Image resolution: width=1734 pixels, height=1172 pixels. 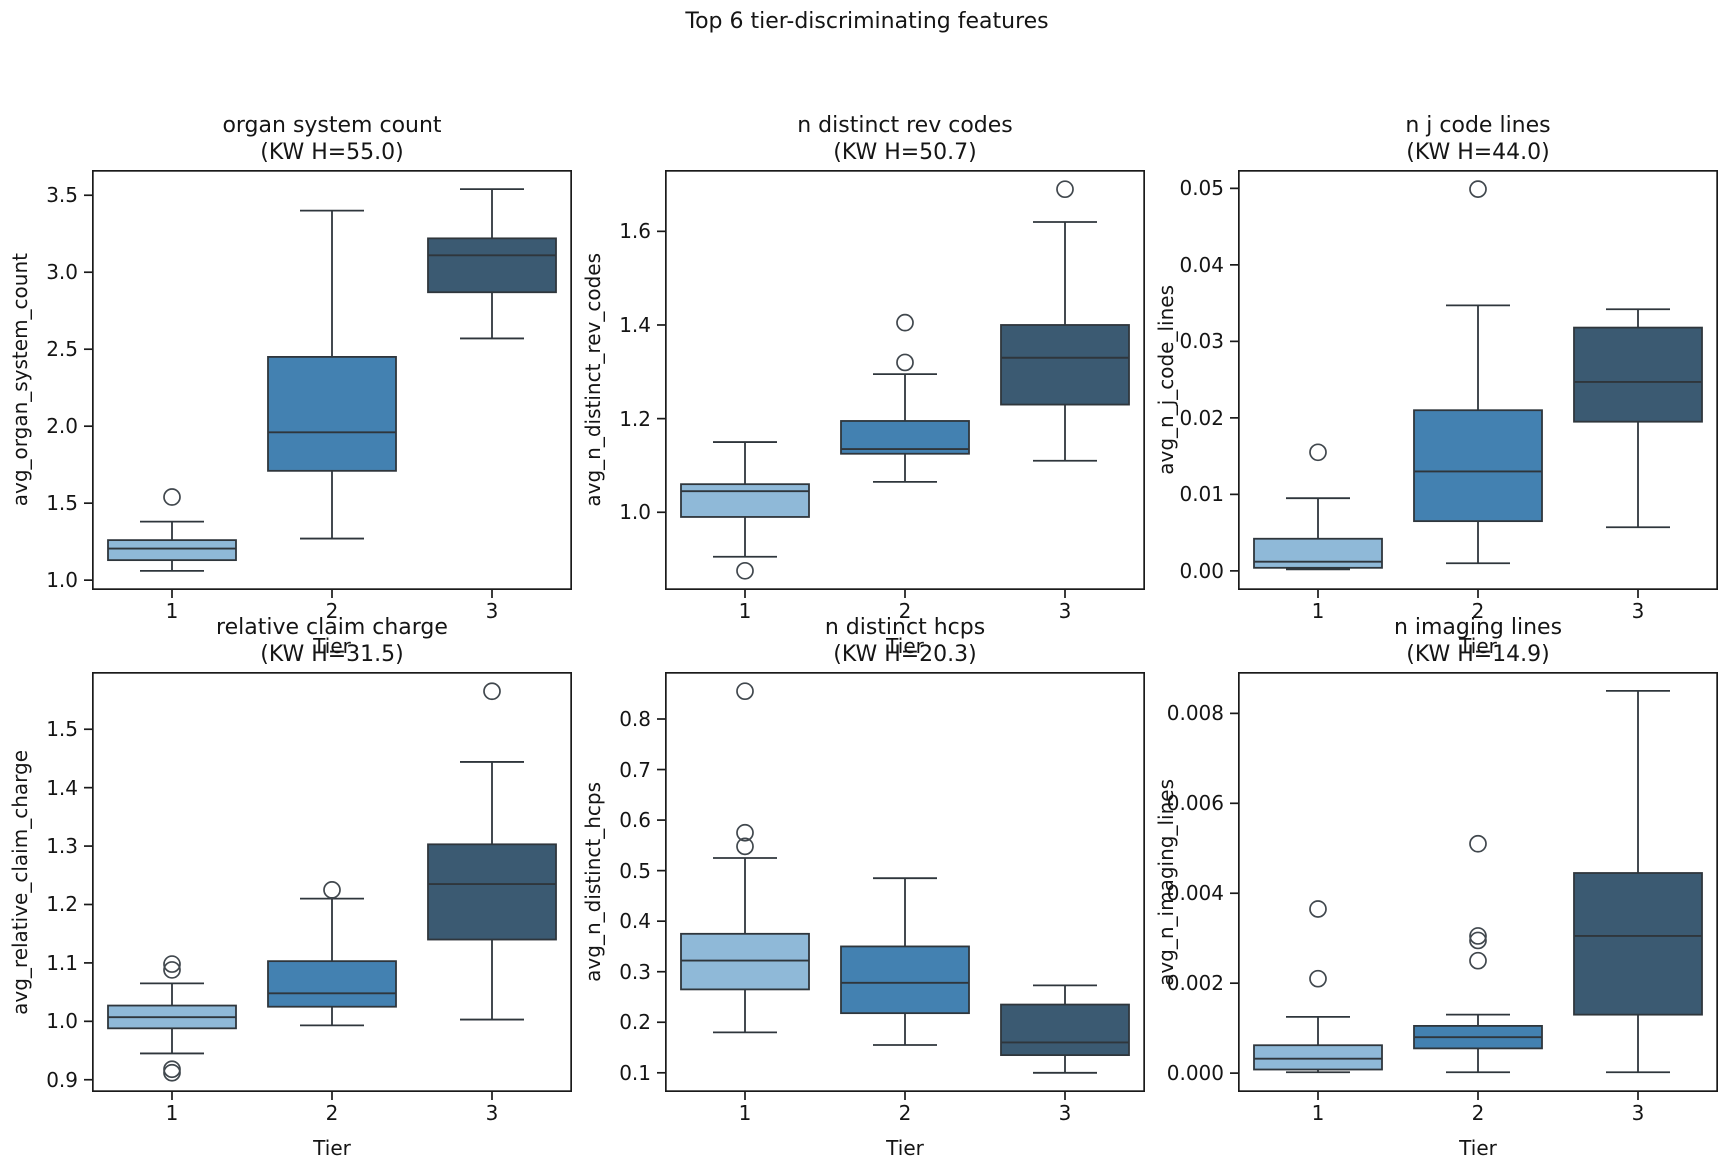 What do you see at coordinates (905, 152) in the screenshot?
I see `subplot-title-line2: (KW H=50.7)` at bounding box center [905, 152].